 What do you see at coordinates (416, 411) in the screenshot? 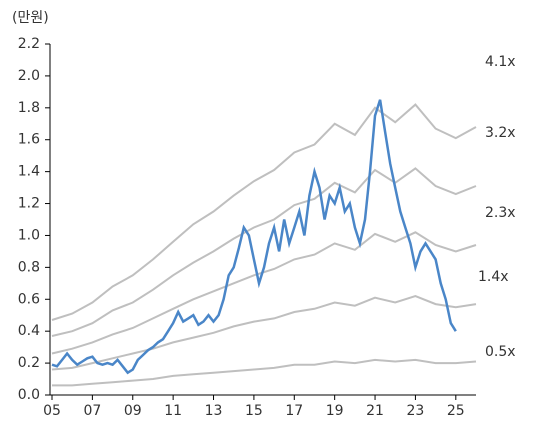
I see `x-tick-label: 23` at bounding box center [416, 411].